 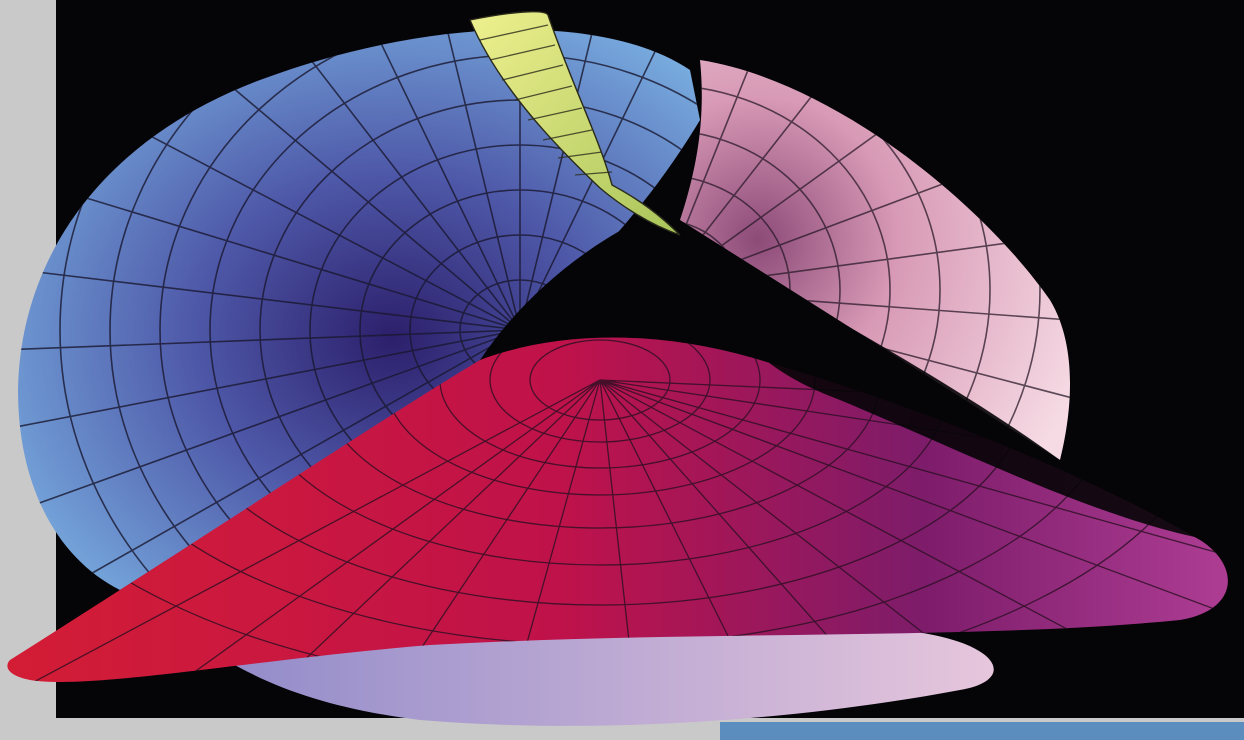 I want to click on yellow-band, so click(x=575, y=123).